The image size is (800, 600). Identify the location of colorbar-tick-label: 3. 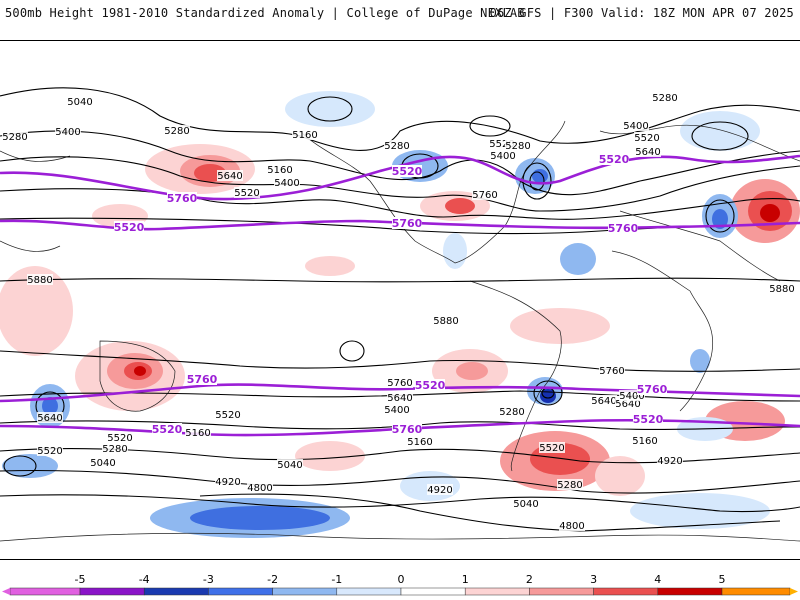
(593, 579).